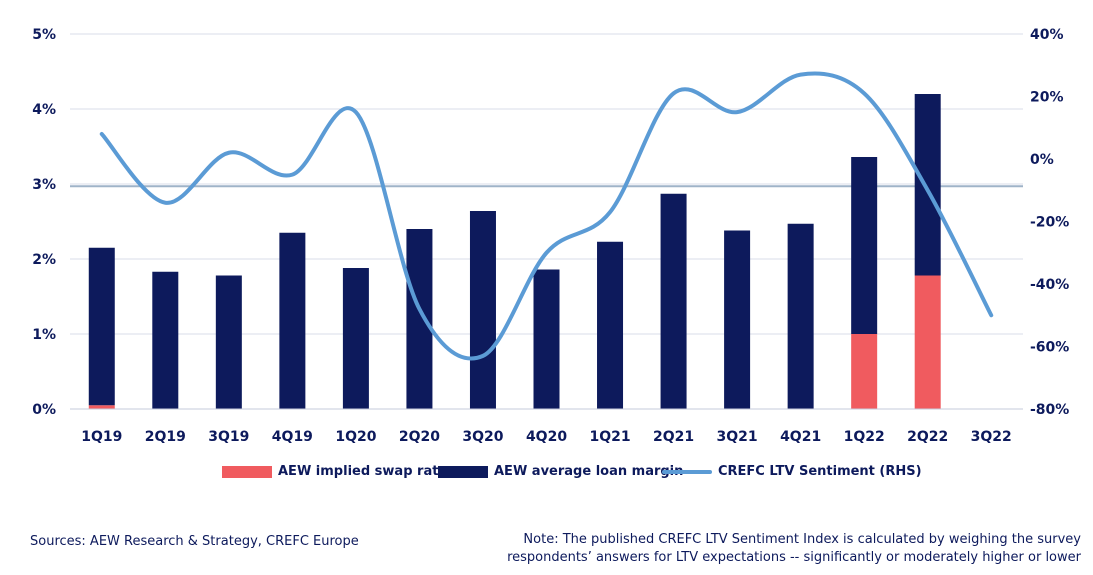 Image resolution: width=1093 pixels, height=575 pixels. I want to click on legend-item-ltv-sentiment: CREFC LTV Sentiment (RHS), so click(792, 471).